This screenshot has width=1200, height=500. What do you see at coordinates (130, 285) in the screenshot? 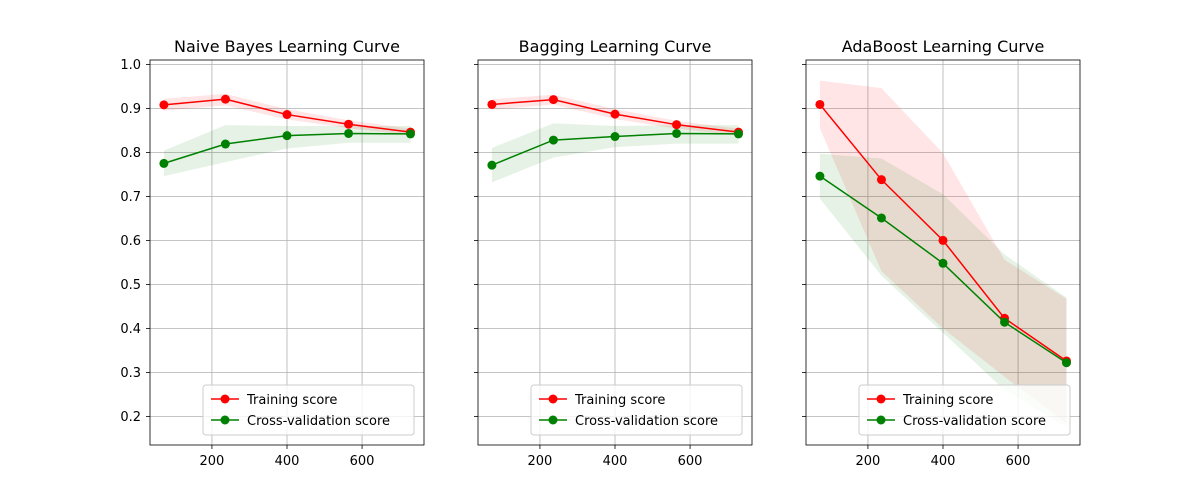
I see `y-tick-label: 0.5` at bounding box center [130, 285].